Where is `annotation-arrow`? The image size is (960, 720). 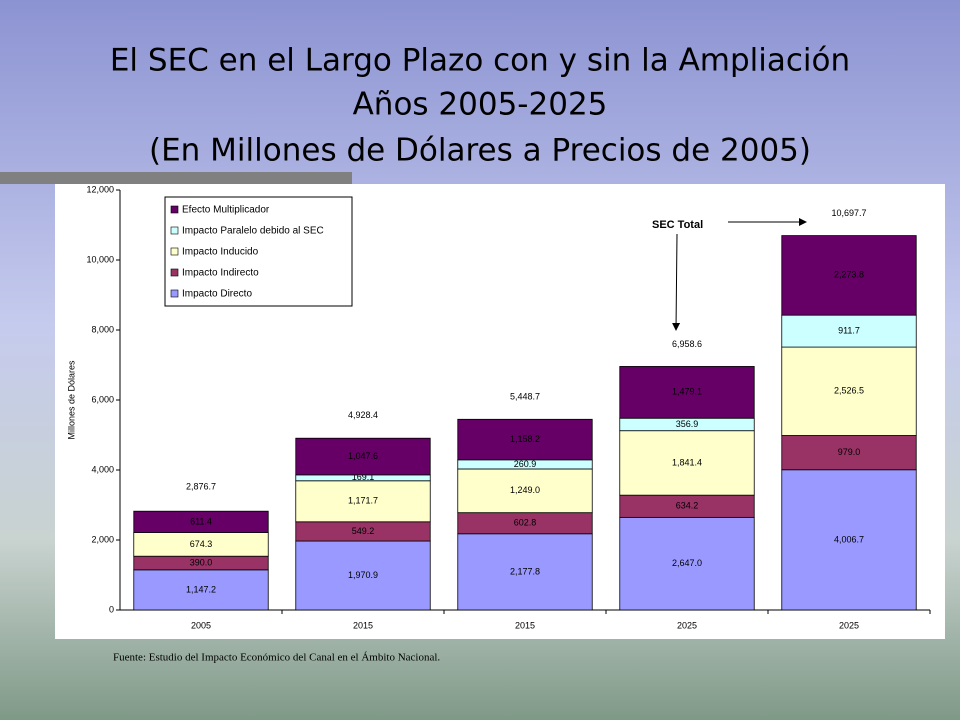
annotation-arrow is located at coordinates (676, 282).